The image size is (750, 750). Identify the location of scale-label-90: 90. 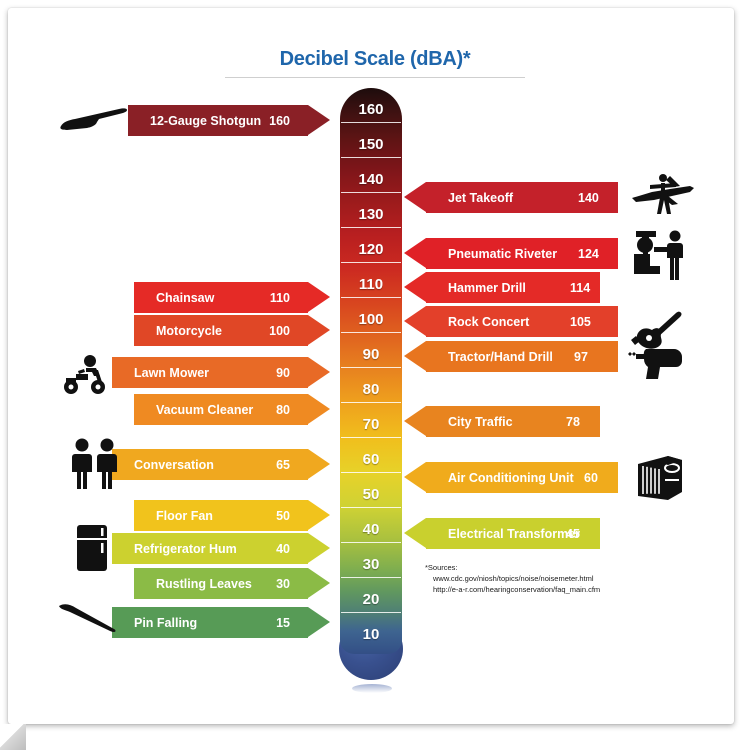
(371, 354).